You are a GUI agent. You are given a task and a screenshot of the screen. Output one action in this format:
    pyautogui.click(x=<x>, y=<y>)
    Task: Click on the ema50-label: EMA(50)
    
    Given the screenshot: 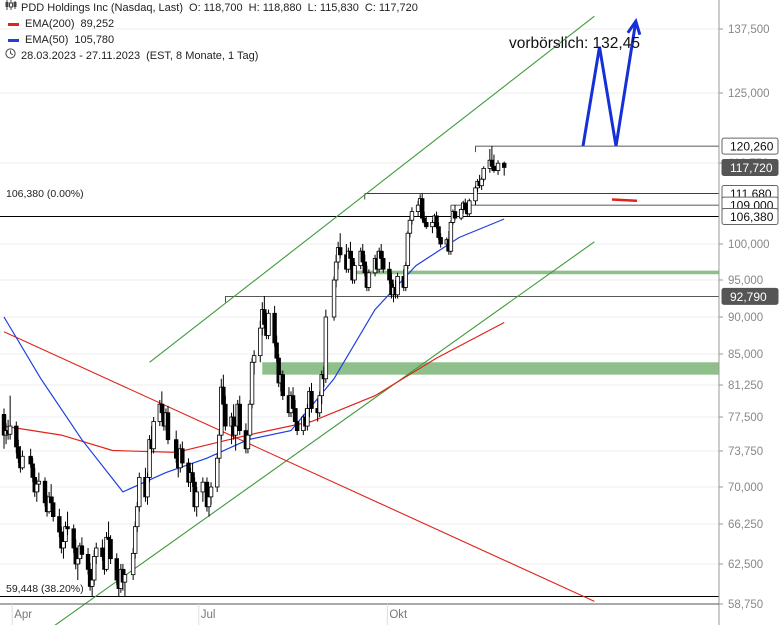 What is the action you would take?
    pyautogui.click(x=47, y=40)
    